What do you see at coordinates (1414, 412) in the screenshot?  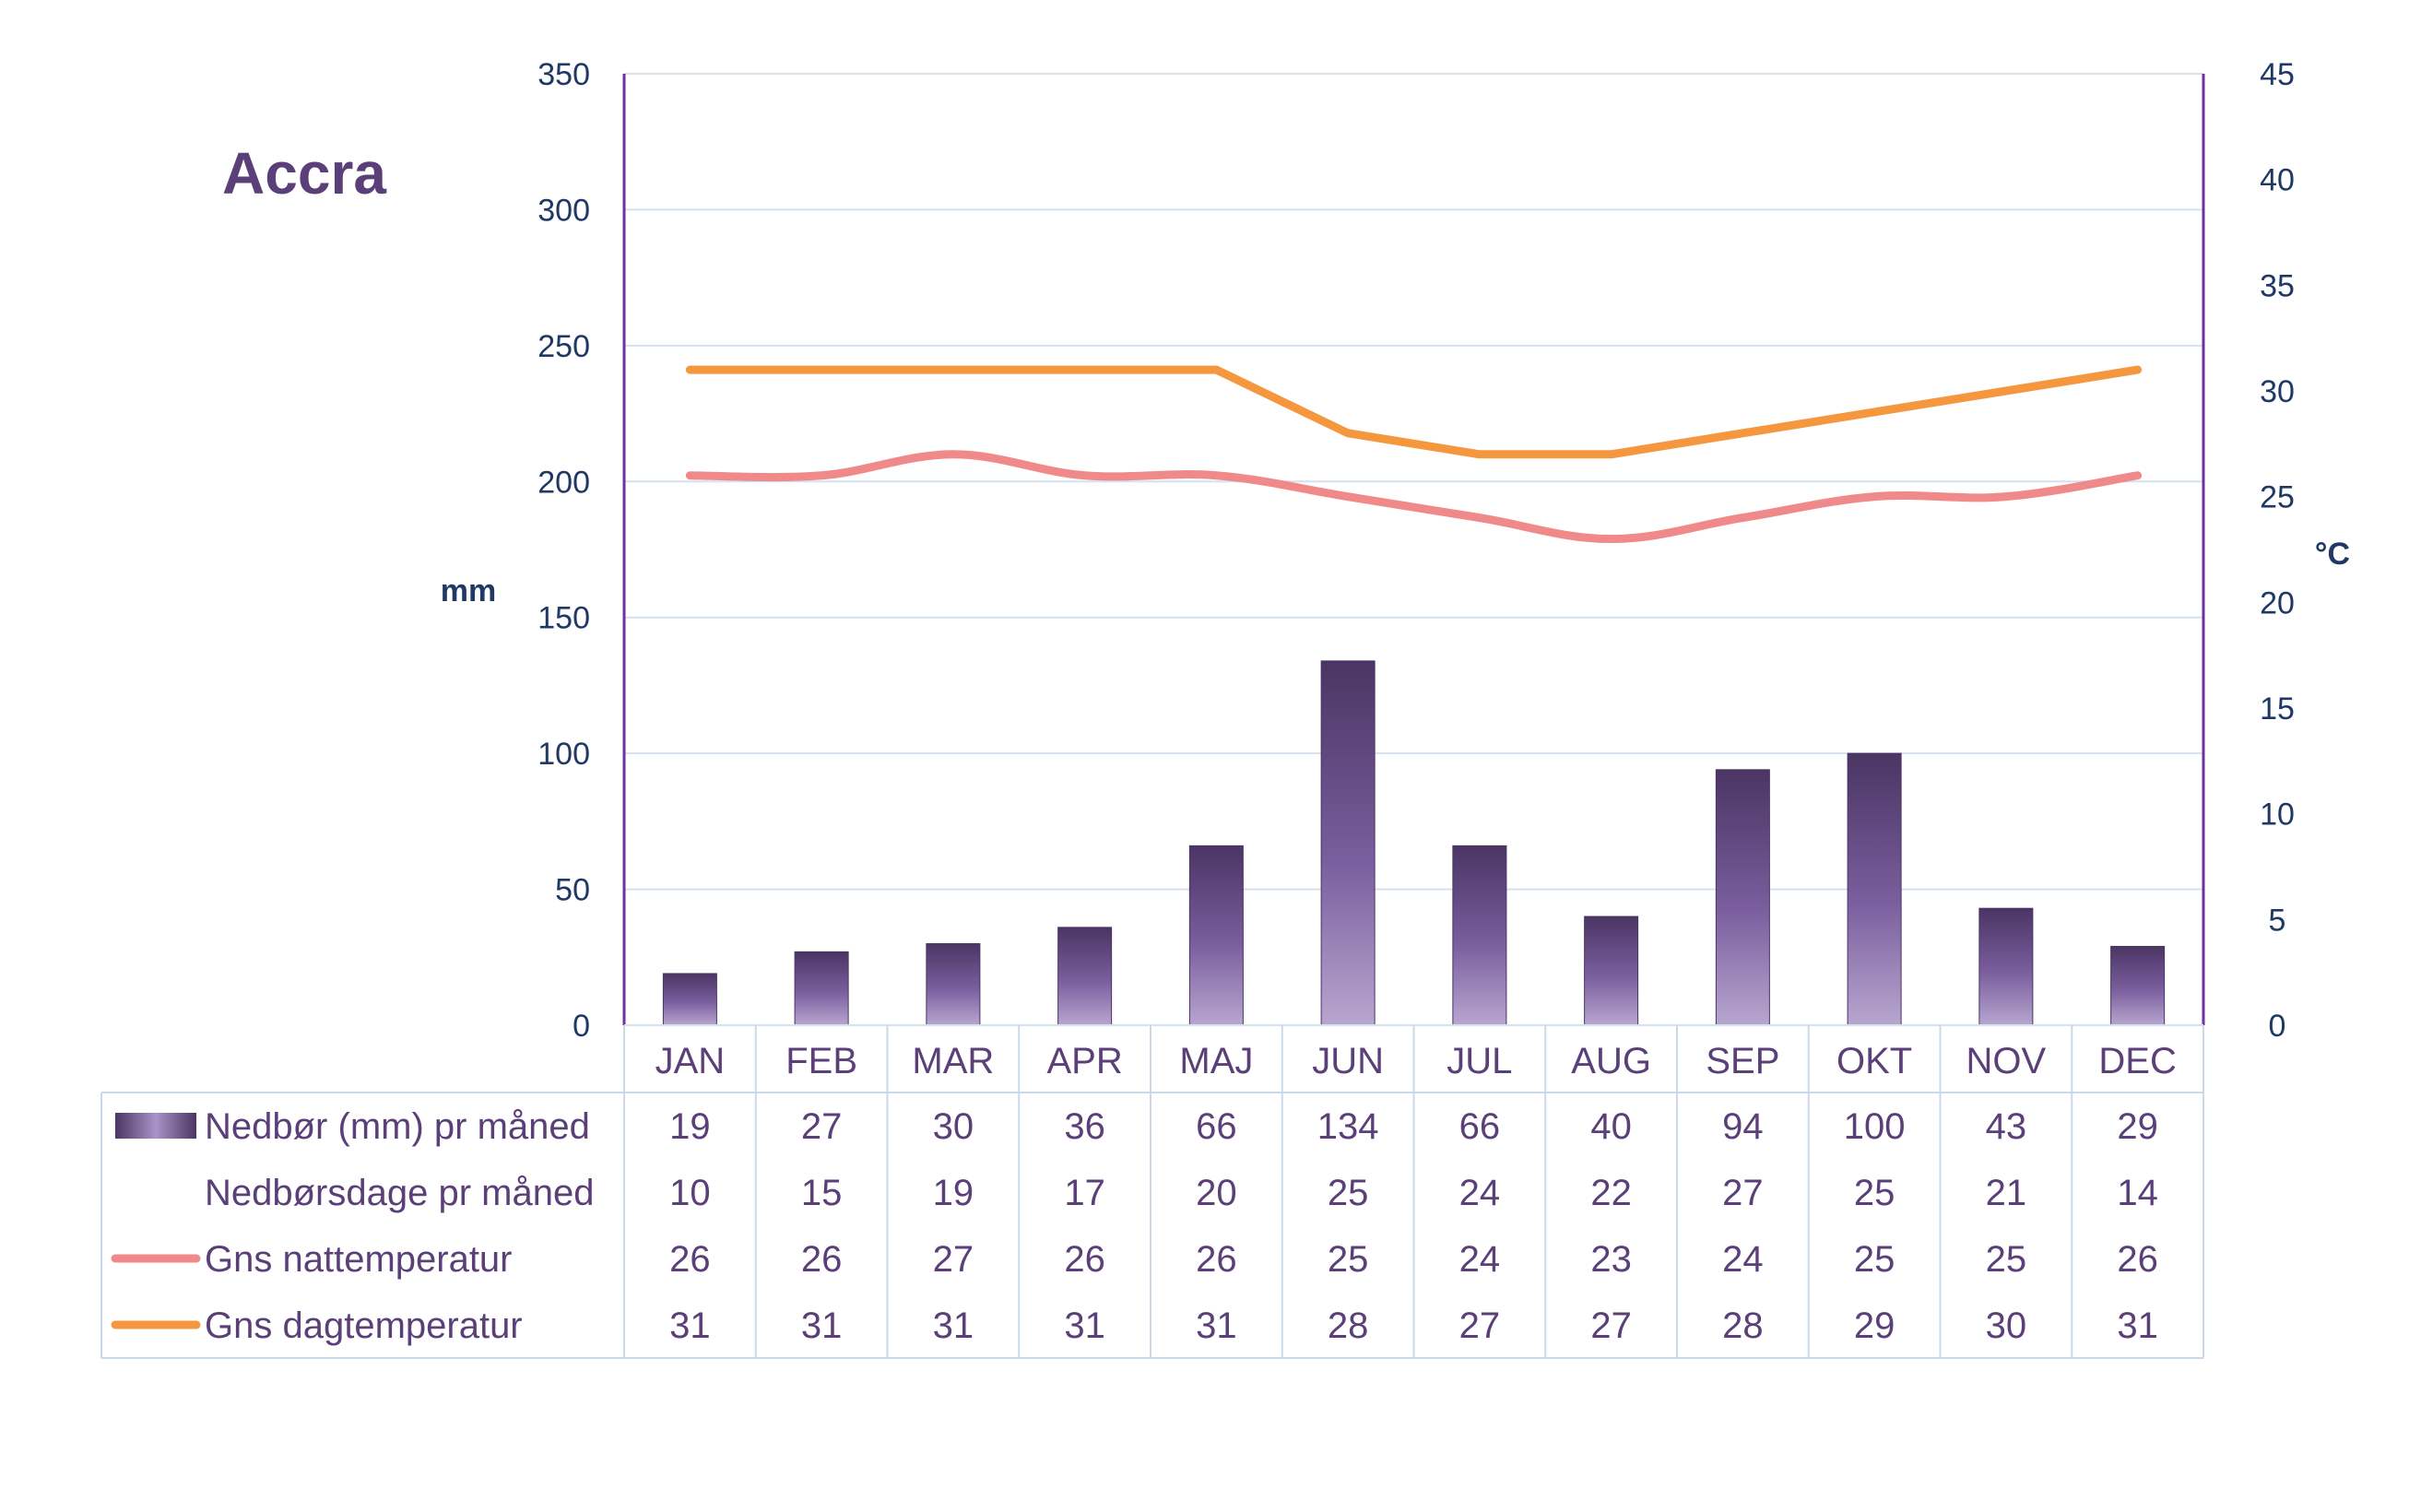 I see `day-temperature-line` at bounding box center [1414, 412].